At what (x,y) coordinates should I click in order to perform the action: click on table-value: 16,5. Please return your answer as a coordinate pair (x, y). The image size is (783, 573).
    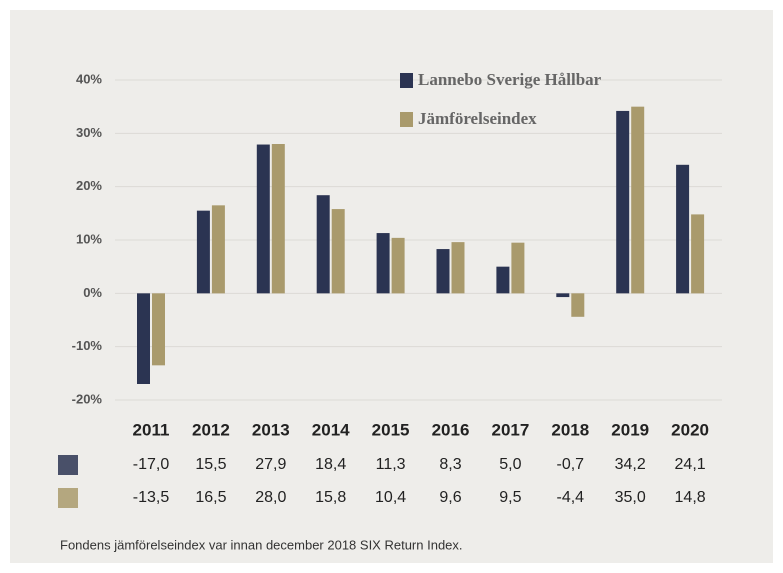
    Looking at the image, I should click on (210, 497).